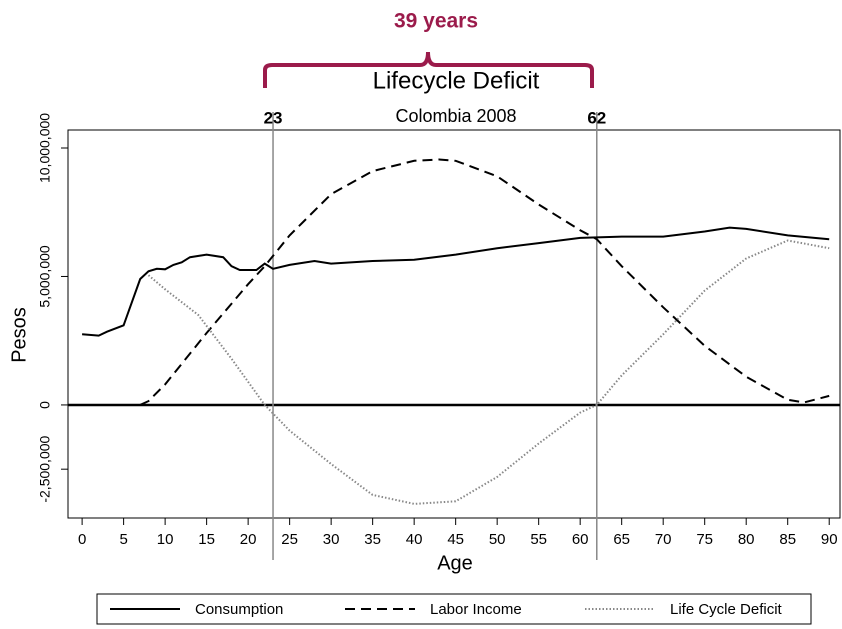 Image resolution: width=842 pixels, height=629 pixels. What do you see at coordinates (726, 609) in the screenshot?
I see `legend-label: Life Cycle Deficit` at bounding box center [726, 609].